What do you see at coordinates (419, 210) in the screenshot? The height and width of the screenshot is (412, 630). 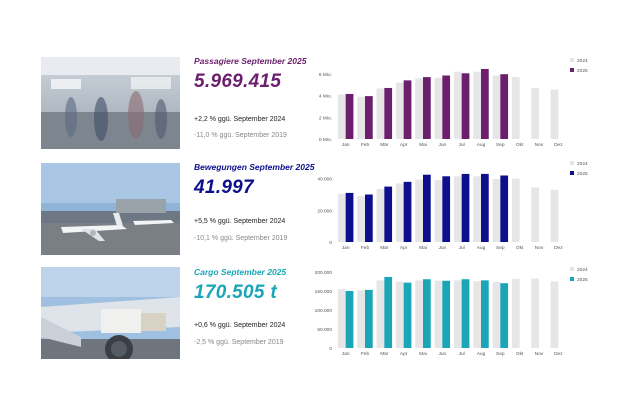 I see `bar-2024-Mai` at bounding box center [419, 210].